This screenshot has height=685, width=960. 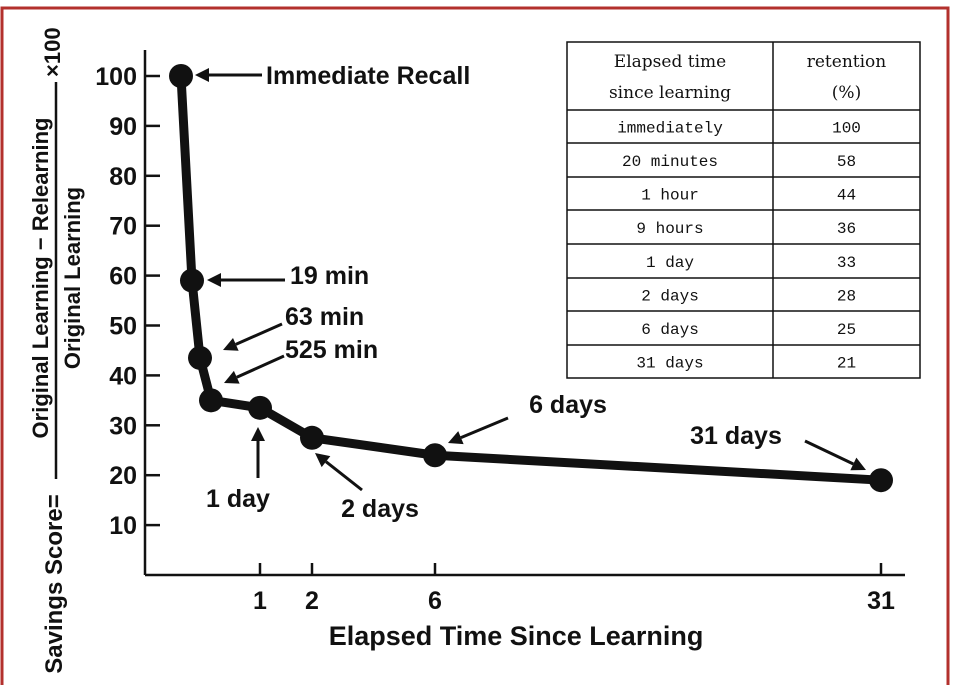 What do you see at coordinates (670, 162) in the screenshot?
I see `table-cell-time: 20 minutes` at bounding box center [670, 162].